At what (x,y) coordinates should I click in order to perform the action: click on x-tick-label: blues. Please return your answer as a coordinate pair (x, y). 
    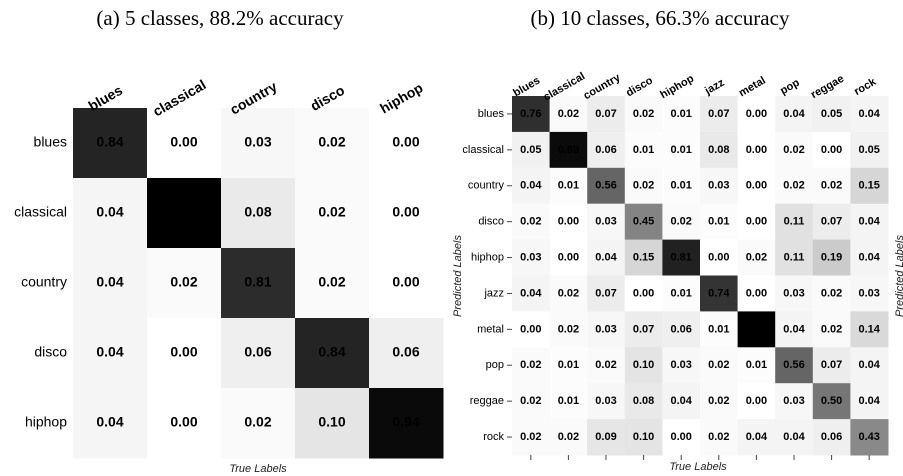
    Looking at the image, I should click on (526, 87).